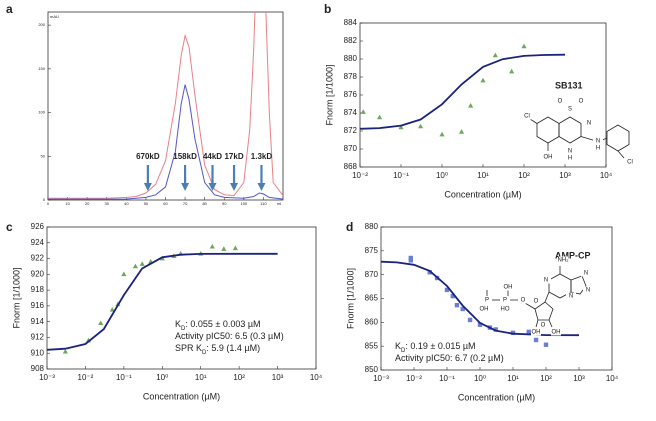 Image resolution: width=656 pixels, height=421 pixels. Describe the element at coordinates (243, 203) in the screenshot. I see `x-tick-label: 100` at that location.